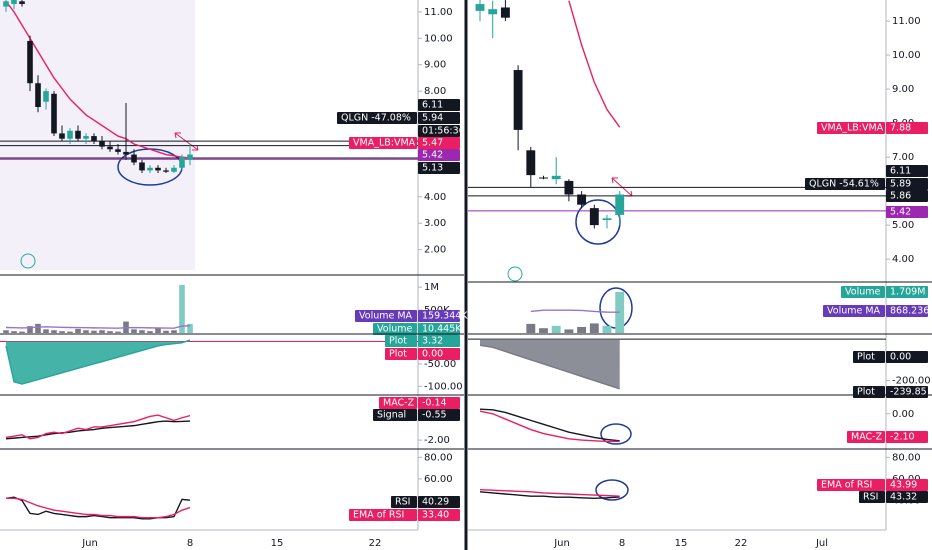 The width and height of the screenshot is (932, 550). Describe the element at coordinates (89, 543) in the screenshot. I see `x-tick-label: Jun` at that location.